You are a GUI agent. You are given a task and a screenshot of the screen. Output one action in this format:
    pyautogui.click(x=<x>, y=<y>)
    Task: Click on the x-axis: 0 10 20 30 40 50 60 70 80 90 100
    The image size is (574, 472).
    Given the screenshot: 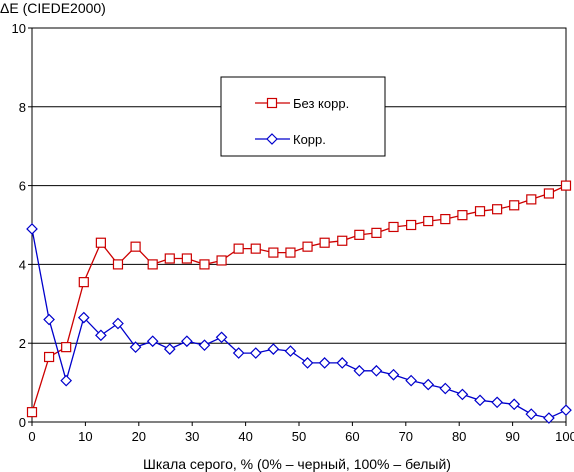 What is the action you would take?
    pyautogui.click(x=301, y=433)
    